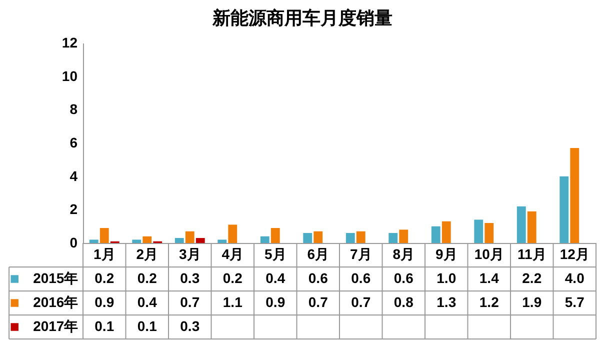 The height and width of the screenshot is (352, 600). Describe the element at coordinates (574, 302) in the screenshot. I see `data-label: 5.7` at that location.